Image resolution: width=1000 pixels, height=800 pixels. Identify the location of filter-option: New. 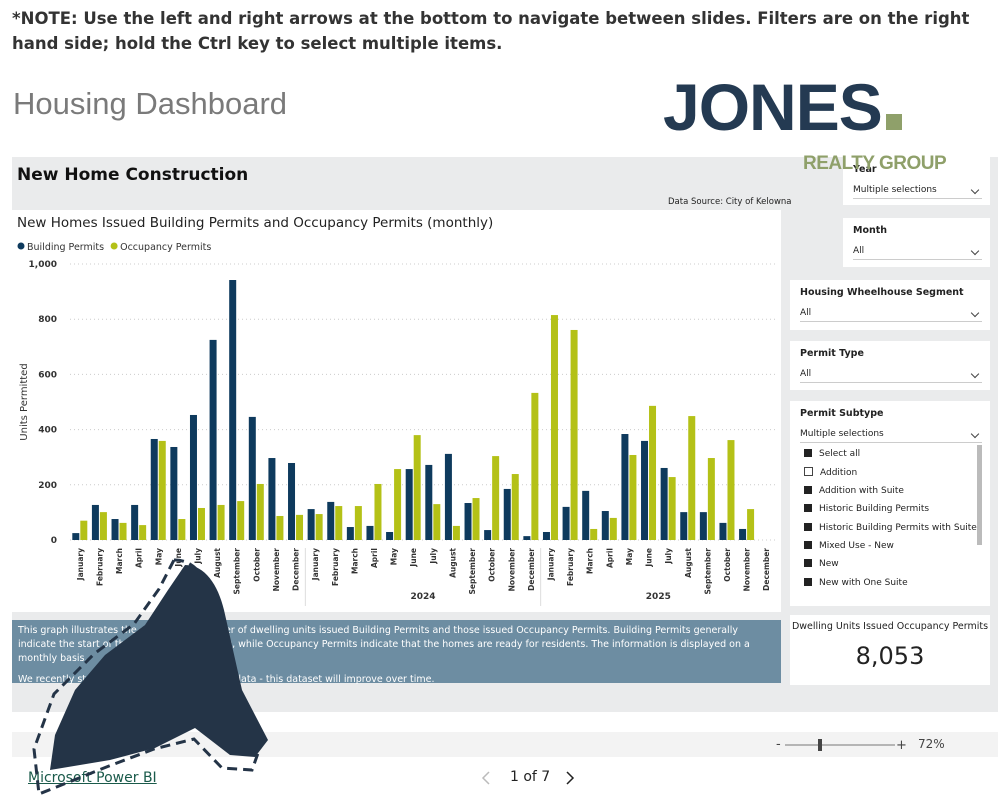
(821, 564).